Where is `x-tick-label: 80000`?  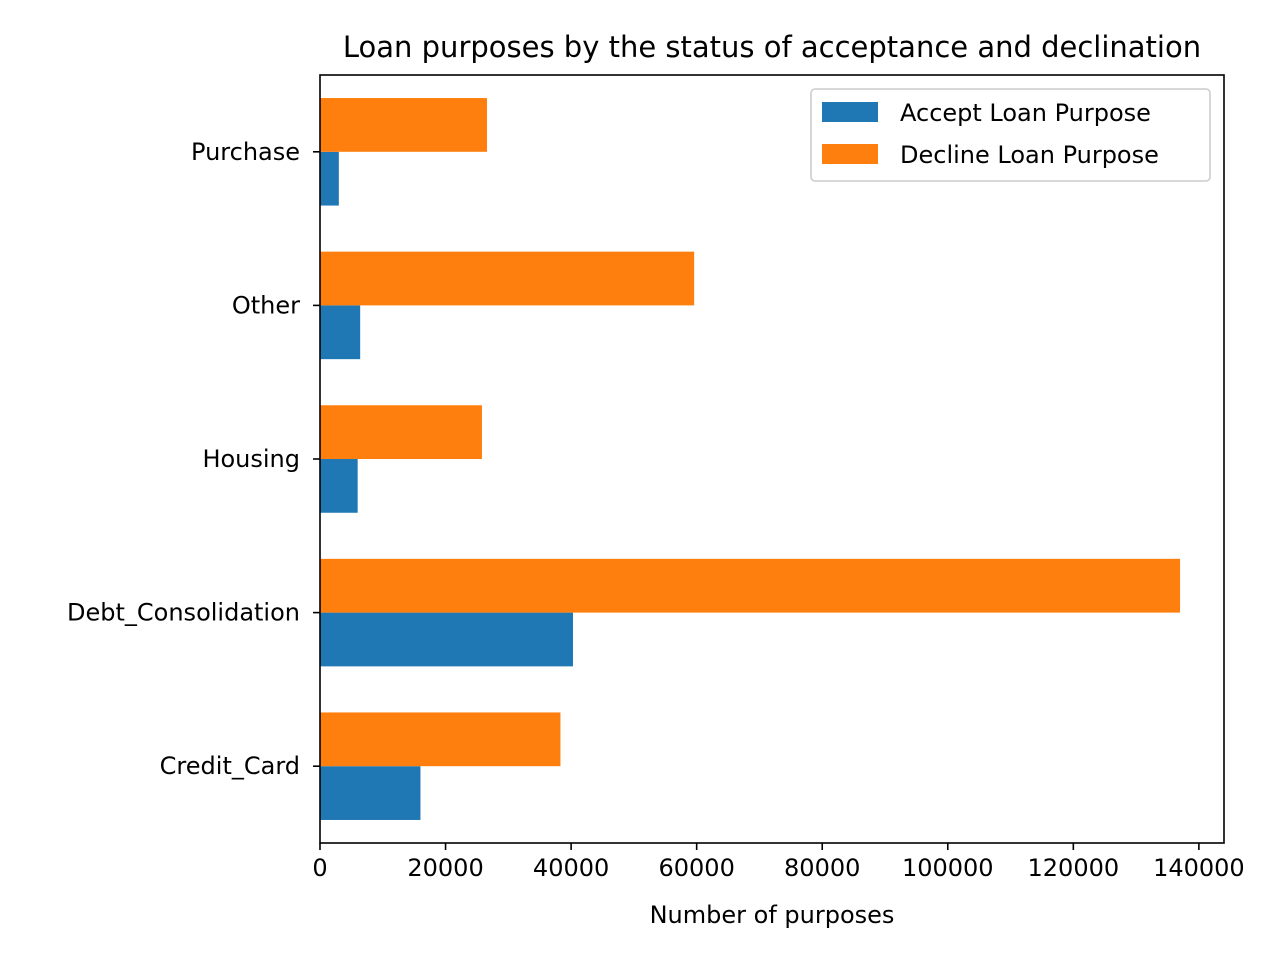 x-tick-label: 80000 is located at coordinates (822, 868).